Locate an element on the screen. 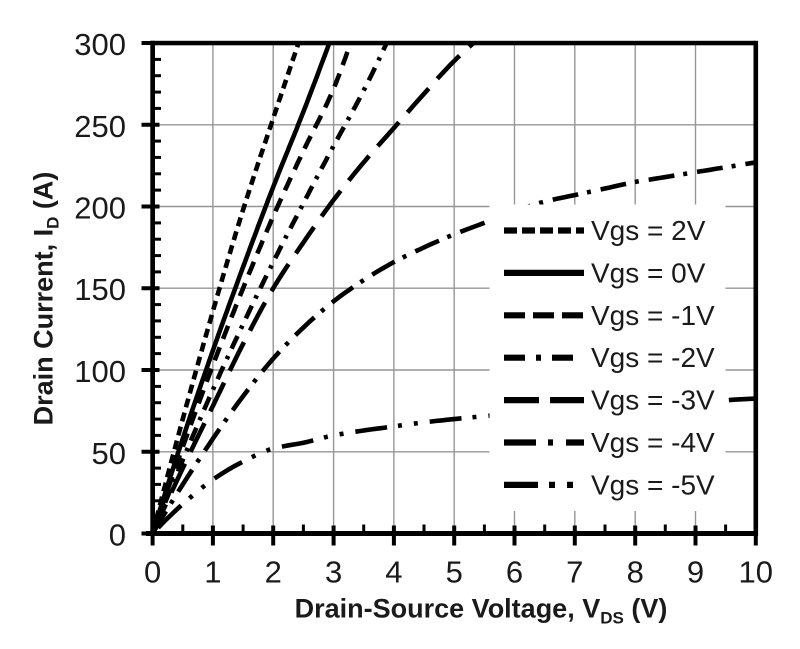 The image size is (800, 649). svg-text: 5 is located at coordinates (454, 572).